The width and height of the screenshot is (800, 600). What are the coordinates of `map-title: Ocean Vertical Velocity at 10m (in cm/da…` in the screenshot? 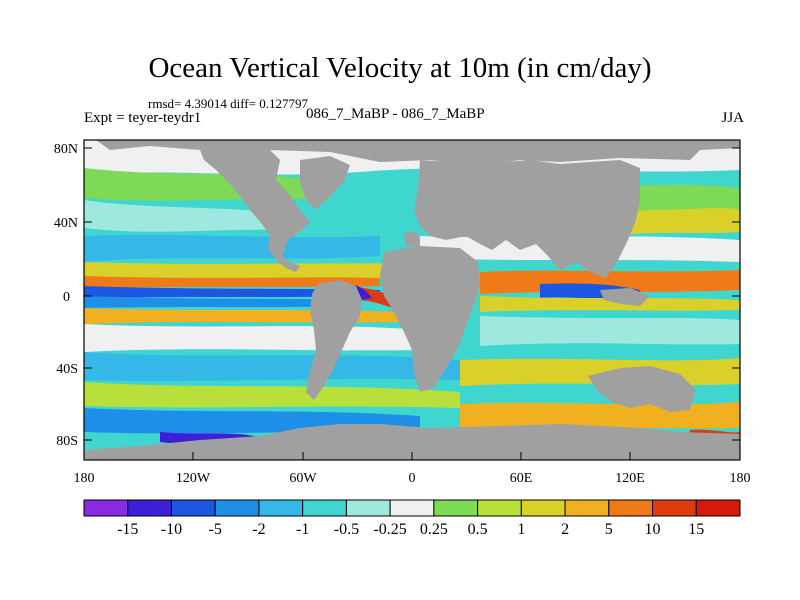 It's located at (400, 68).